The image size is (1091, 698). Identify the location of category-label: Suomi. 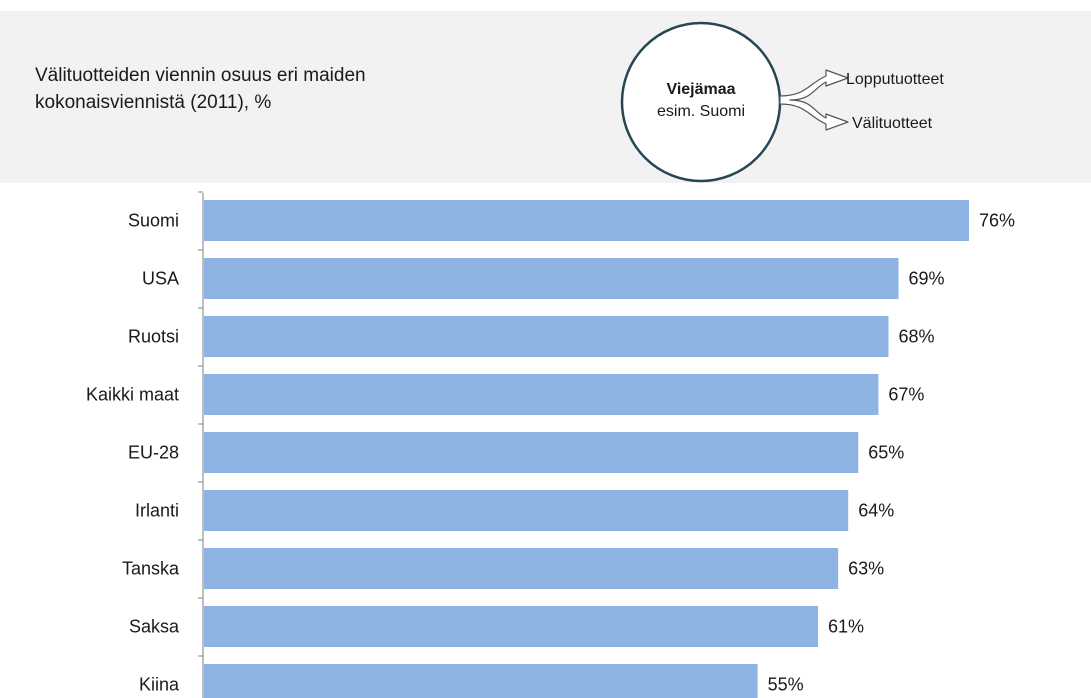
(153, 221).